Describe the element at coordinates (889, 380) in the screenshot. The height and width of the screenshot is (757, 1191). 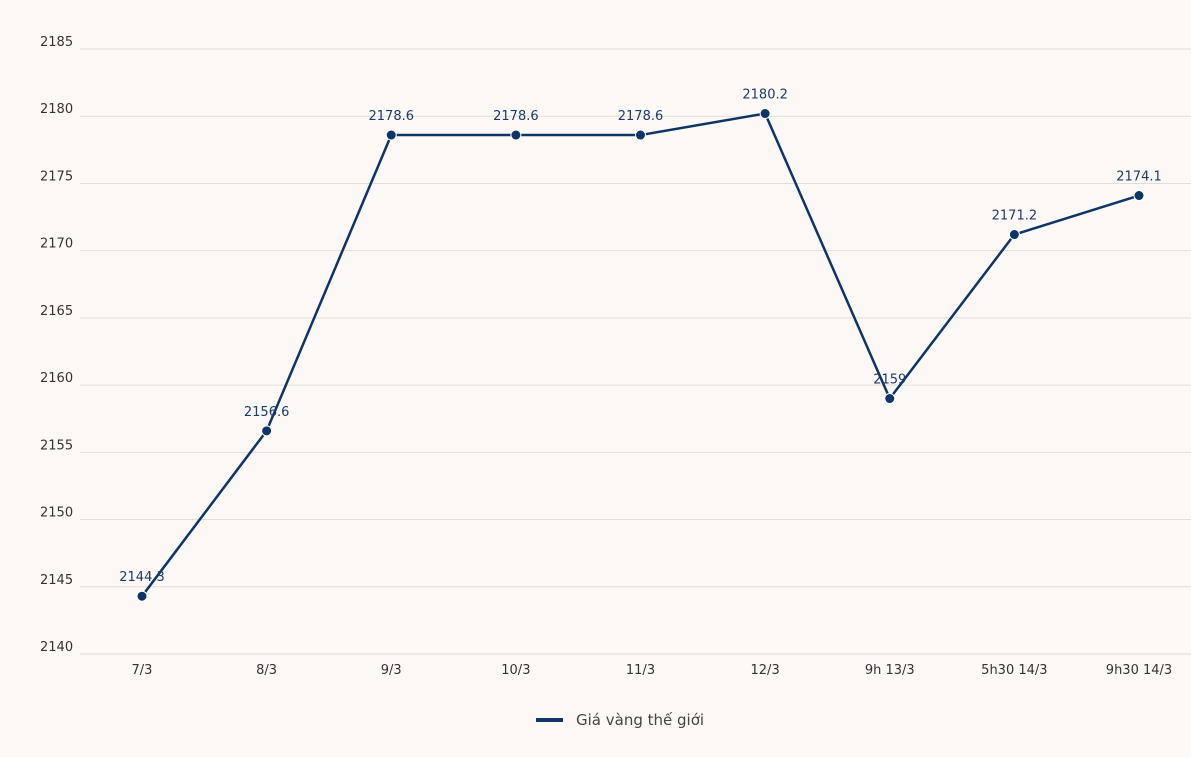
I see `data-label: 2159` at that location.